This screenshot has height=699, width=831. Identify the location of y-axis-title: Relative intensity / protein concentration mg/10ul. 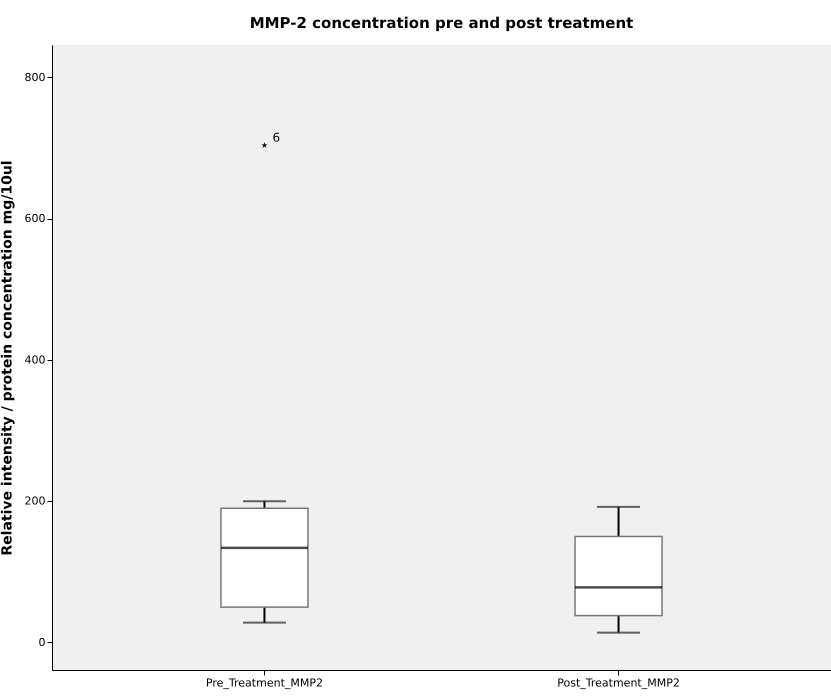
(8, 358).